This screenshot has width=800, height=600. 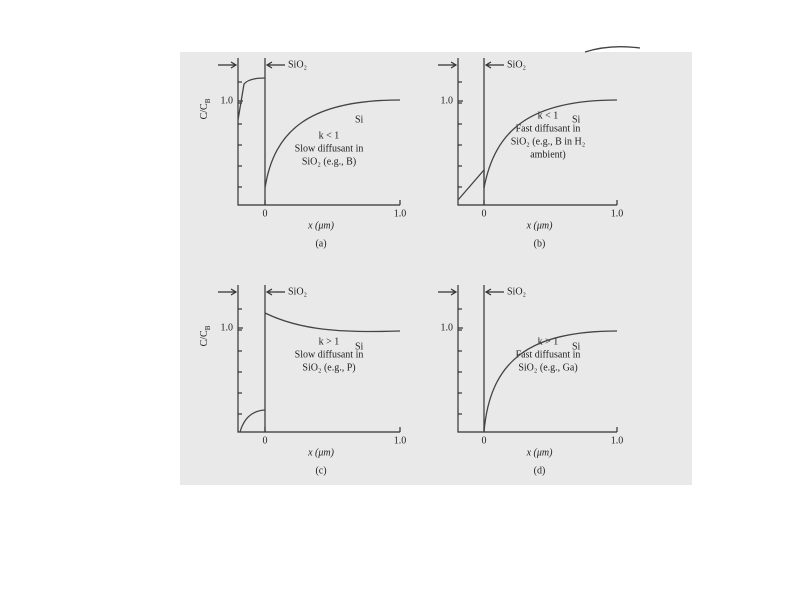 I want to click on note: SiO₂ (e.g., B), so click(x=329, y=161).